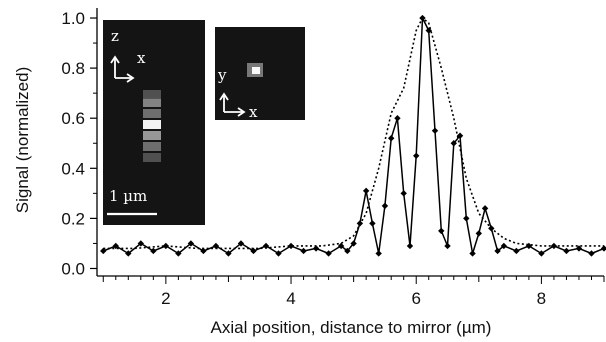 This screenshot has height=342, width=606. I want to click on y-tick-label: 0.8, so click(73, 68).